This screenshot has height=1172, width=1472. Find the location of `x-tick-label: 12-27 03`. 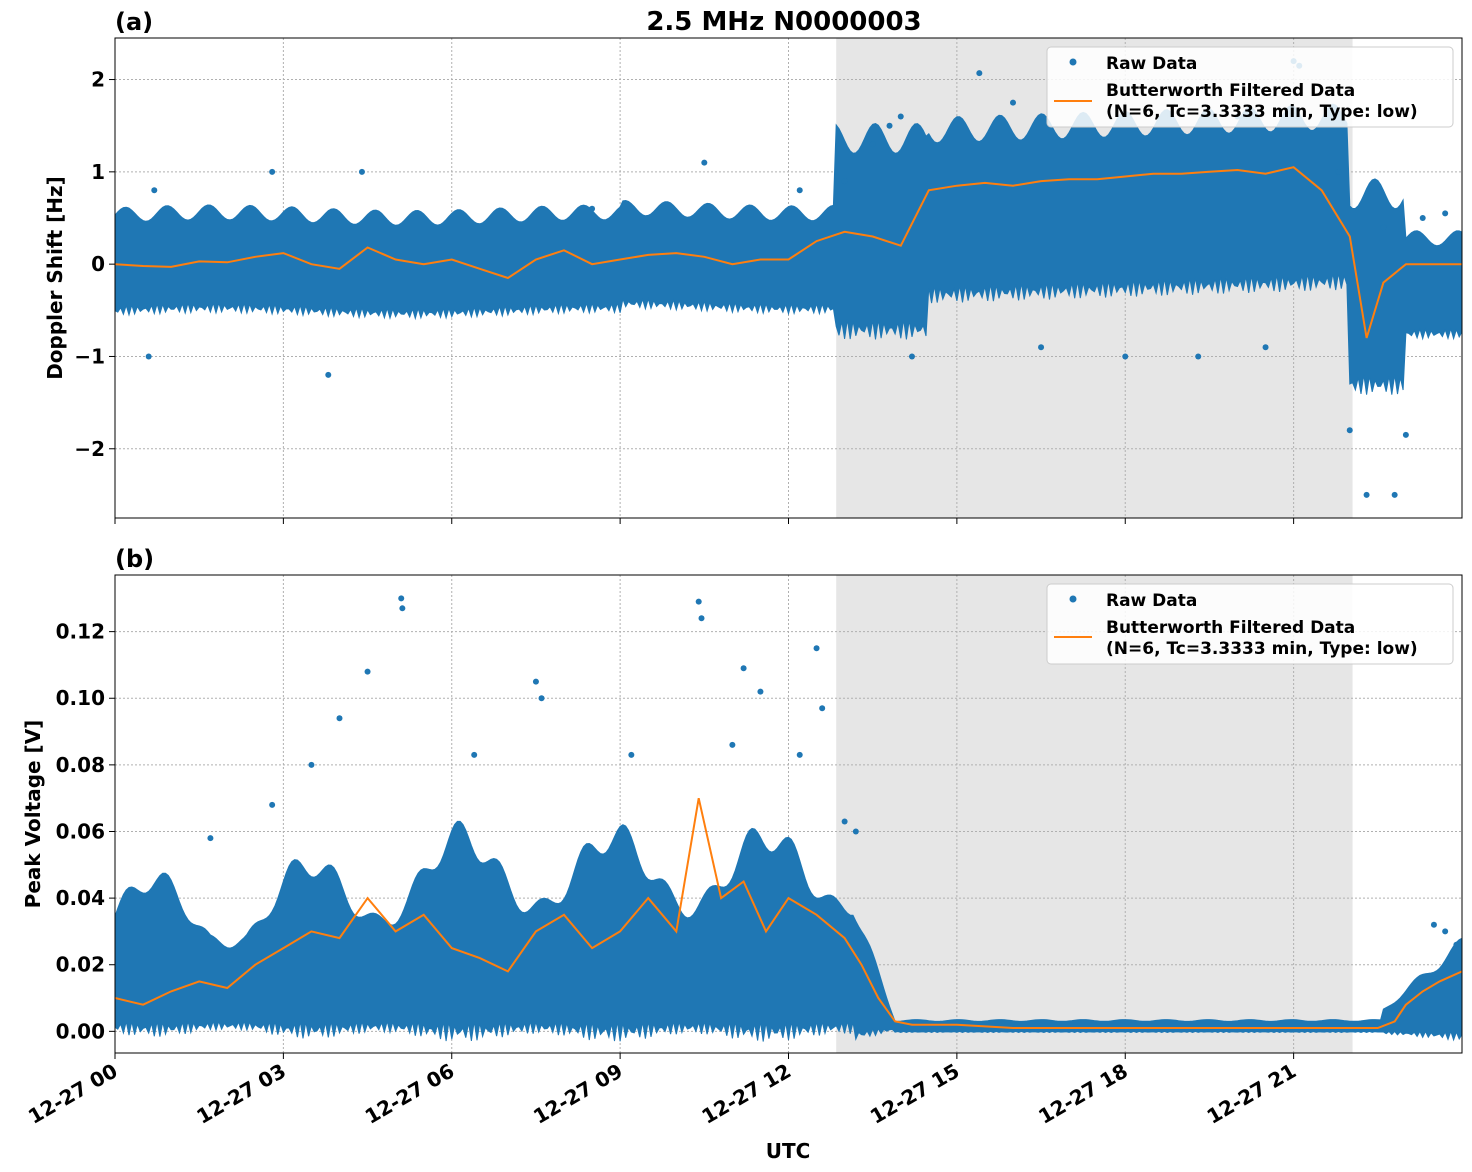

x-tick-label: 12-27 03 is located at coordinates (241, 1094).